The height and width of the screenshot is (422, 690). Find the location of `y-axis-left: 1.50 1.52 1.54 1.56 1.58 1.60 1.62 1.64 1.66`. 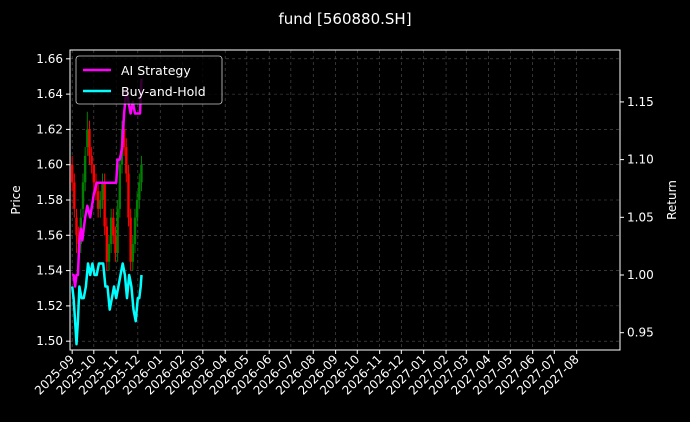

y-axis-left: 1.50 1.52 1.54 1.56 1.58 1.60 1.62 1.64 1.66 is located at coordinates (53, 200).